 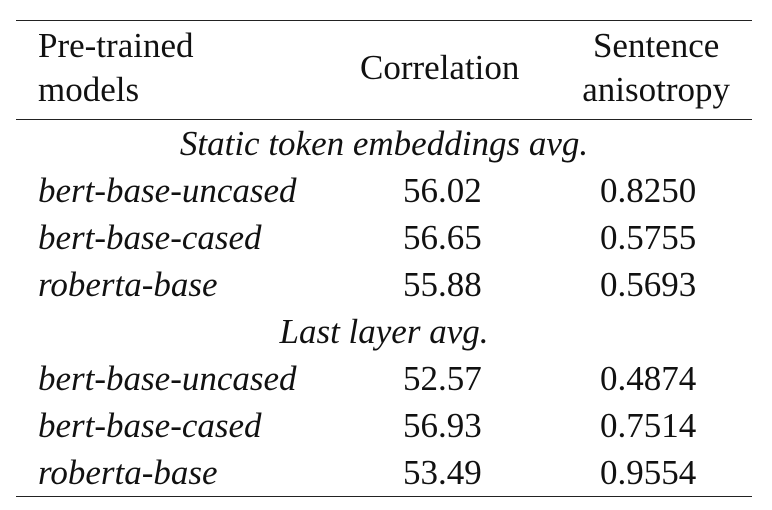 I want to click on table-row: bert-base-uncased 52.57 0.4874, so click(x=384, y=378).